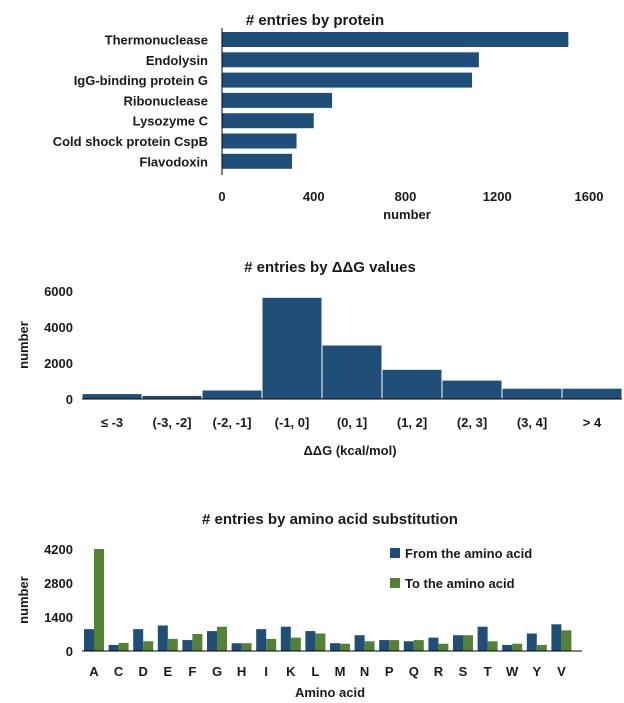  Describe the element at coordinates (314, 196) in the screenshot. I see `protein-x-tick-label: 400` at that location.